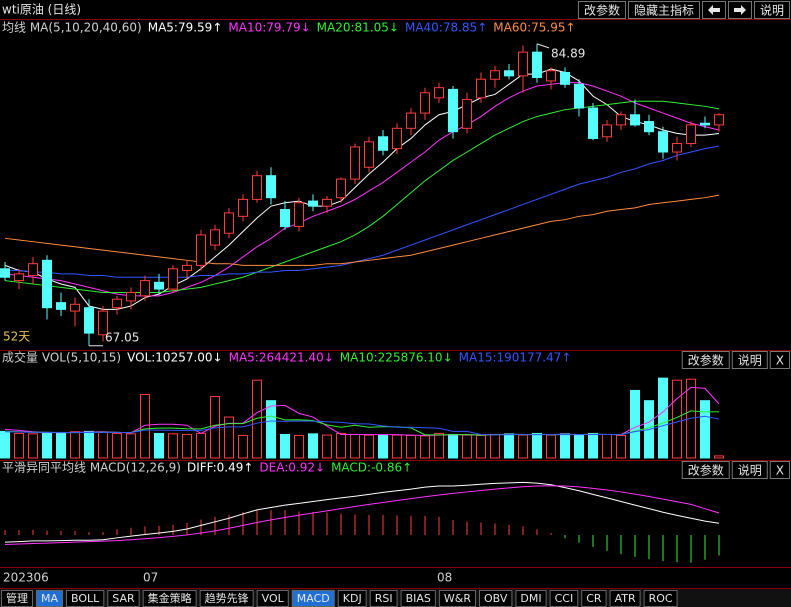 This screenshot has height=607, width=791. I want to click on button-label: X, so click(780, 361).